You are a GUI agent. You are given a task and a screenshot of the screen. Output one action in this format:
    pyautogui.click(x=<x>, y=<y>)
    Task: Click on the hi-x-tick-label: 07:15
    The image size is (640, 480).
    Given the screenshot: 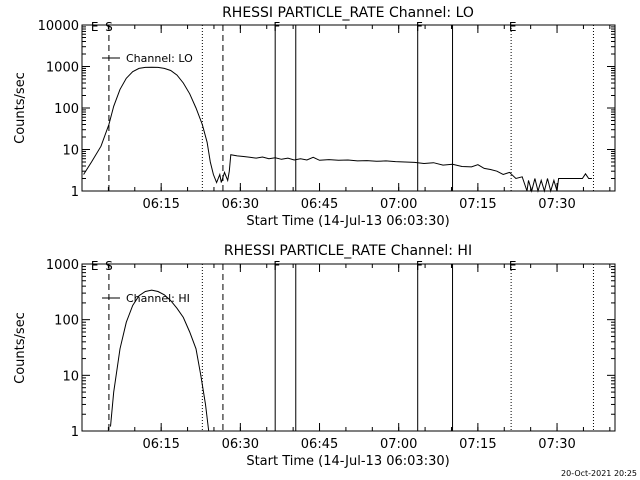 What is the action you would take?
    pyautogui.click(x=477, y=444)
    